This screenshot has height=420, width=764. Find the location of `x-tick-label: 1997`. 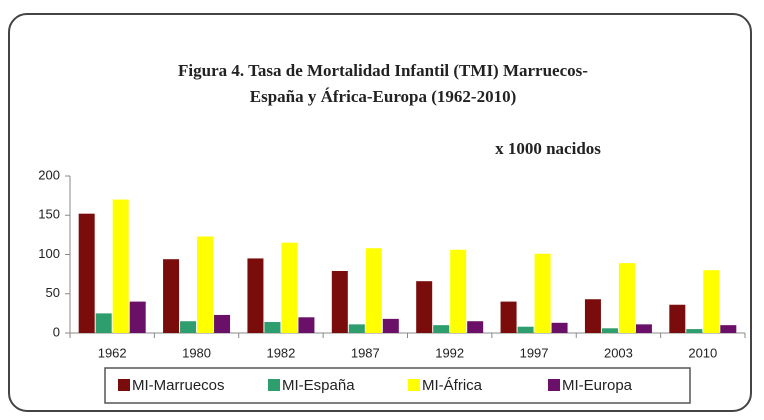

x-tick-label: 1997 is located at coordinates (534, 352).